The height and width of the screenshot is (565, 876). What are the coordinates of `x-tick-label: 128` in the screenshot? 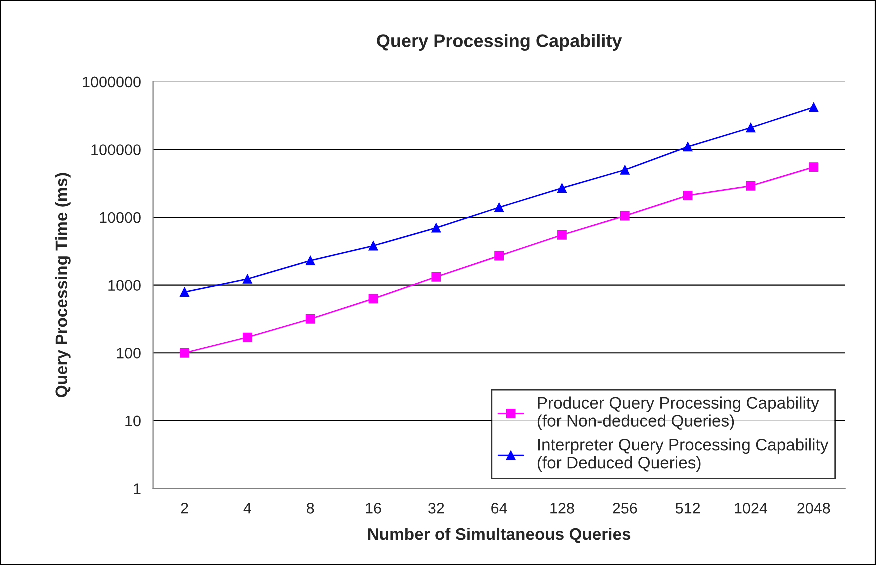 It's located at (562, 508).